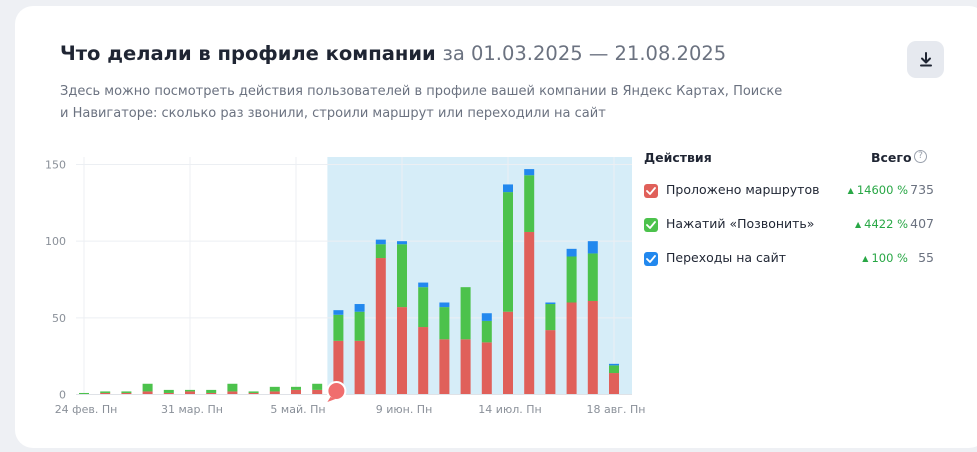 This screenshot has width=977, height=452. I want to click on x-tick-label: 5 май. Пн, so click(297, 409).